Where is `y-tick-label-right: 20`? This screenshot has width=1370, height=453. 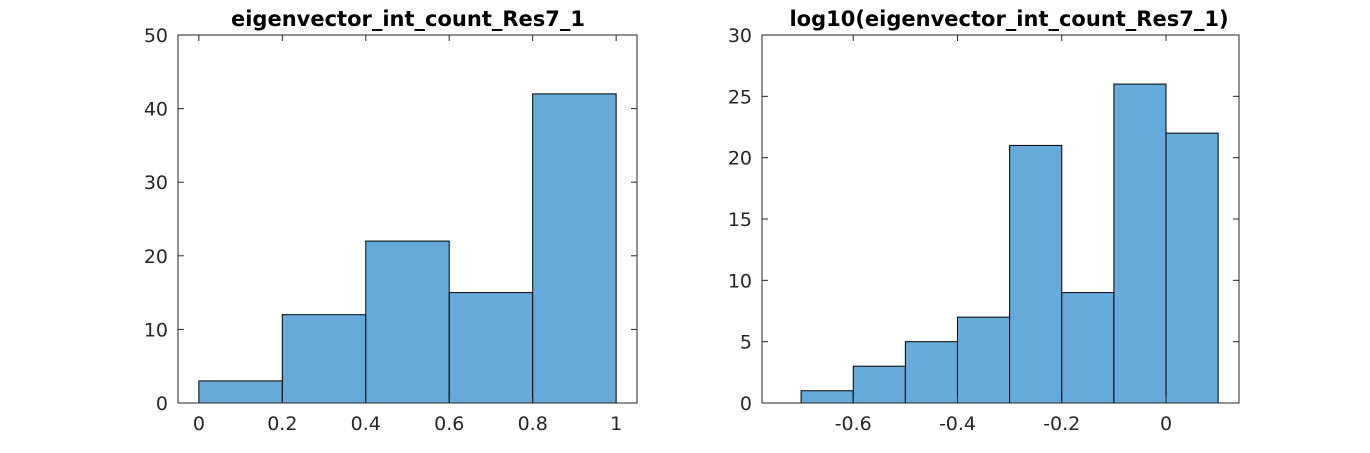
y-tick-label-right: 20 is located at coordinates (740, 159).